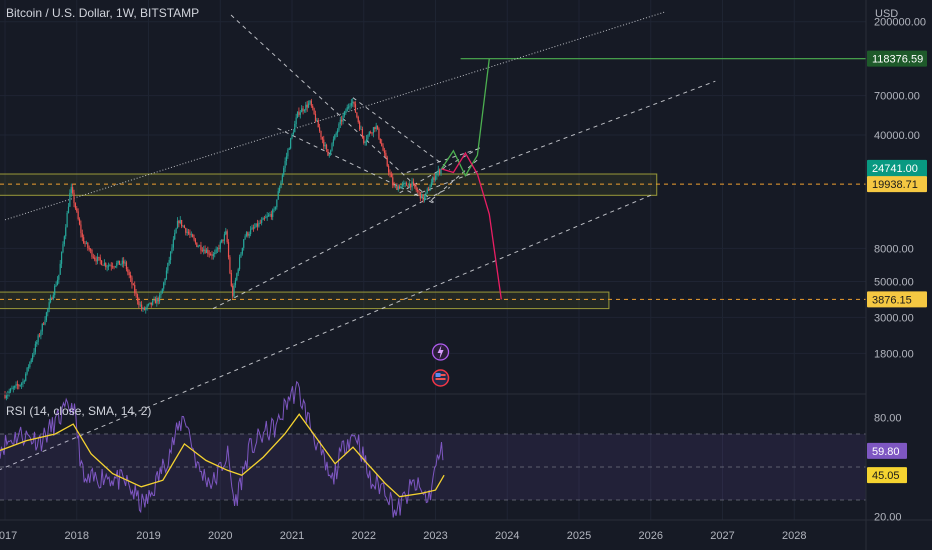  Describe the element at coordinates (564, 138) in the screenshot. I see `upper-rising-trendline` at that location.